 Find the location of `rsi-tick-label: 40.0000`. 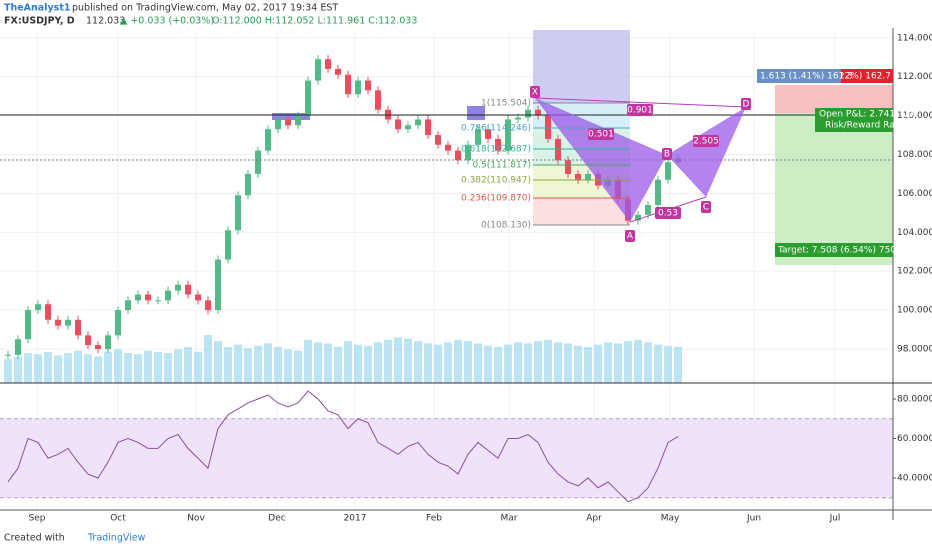

rsi-tick-label: 40.0000 is located at coordinates (914, 478).